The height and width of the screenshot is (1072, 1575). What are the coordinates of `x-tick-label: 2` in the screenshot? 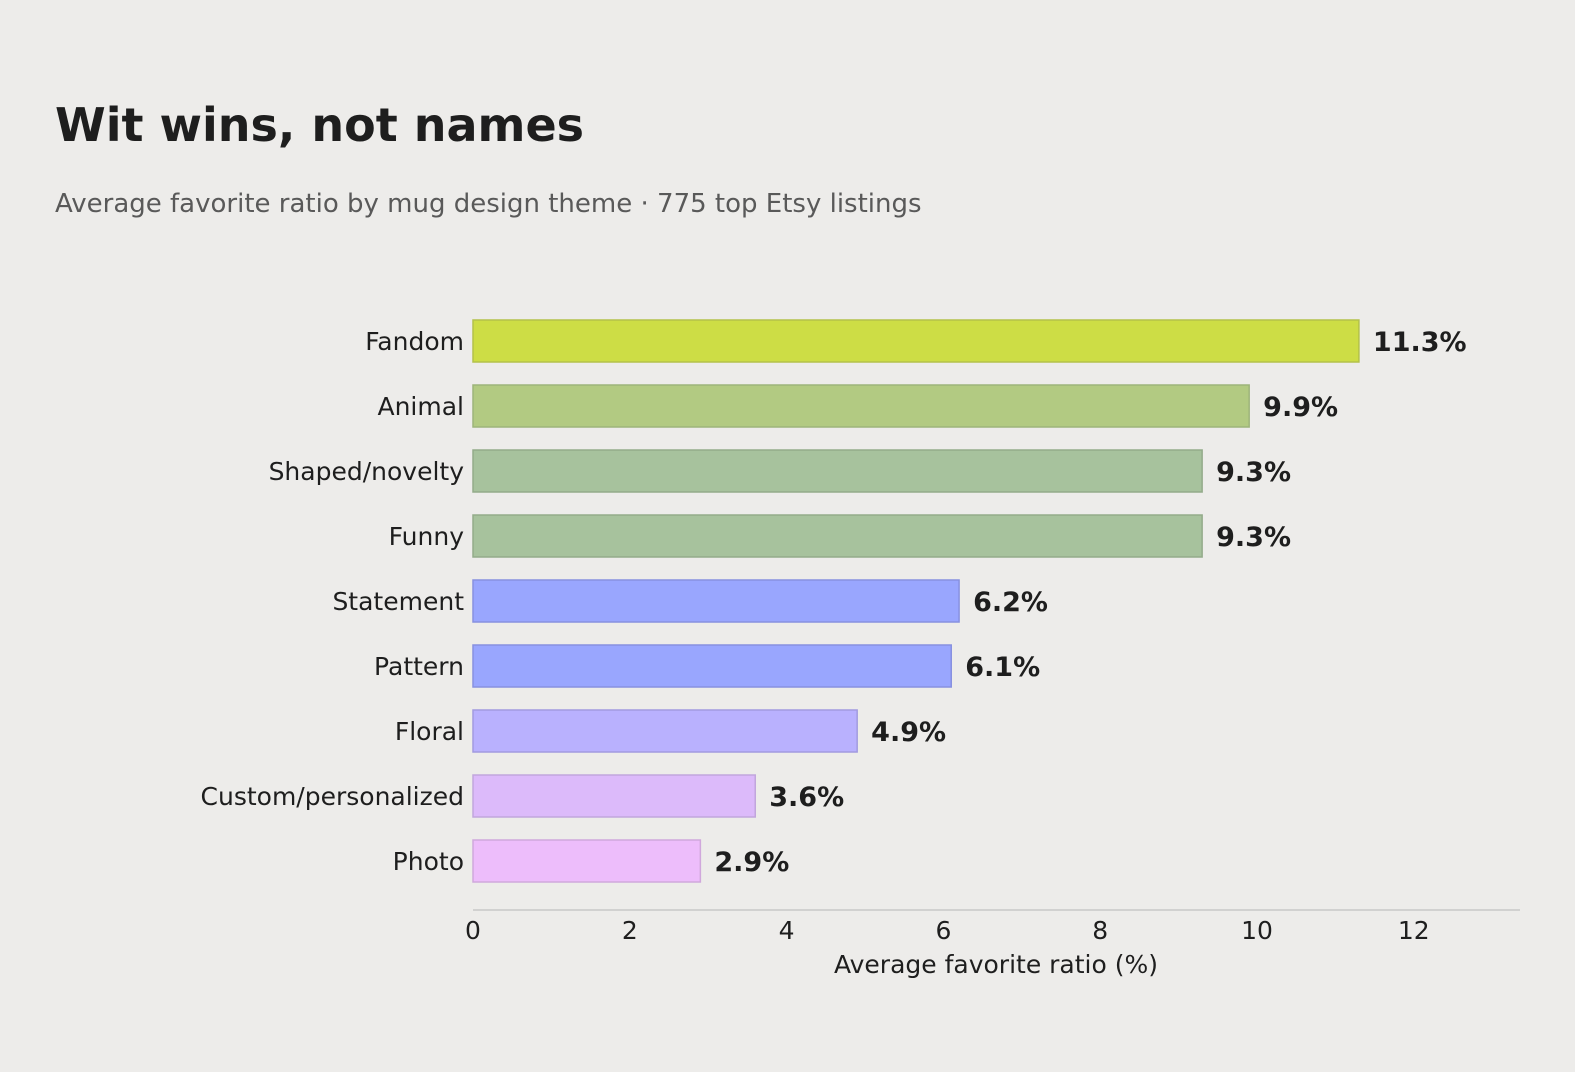 It's located at (630, 930).